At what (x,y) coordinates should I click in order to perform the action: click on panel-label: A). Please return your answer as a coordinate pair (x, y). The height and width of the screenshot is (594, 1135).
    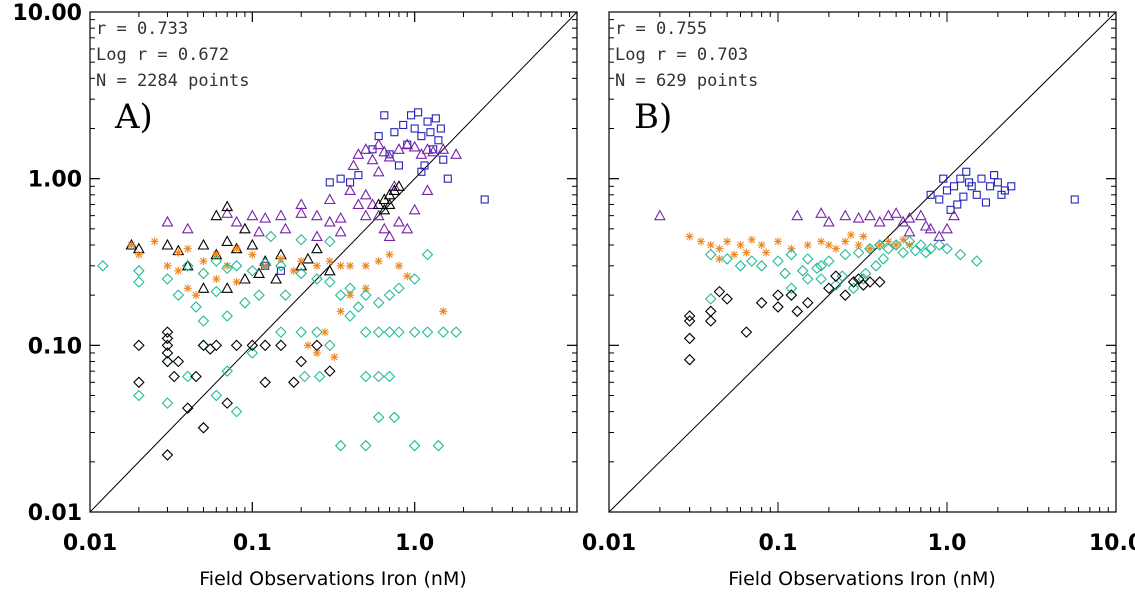
    Looking at the image, I should click on (133, 117).